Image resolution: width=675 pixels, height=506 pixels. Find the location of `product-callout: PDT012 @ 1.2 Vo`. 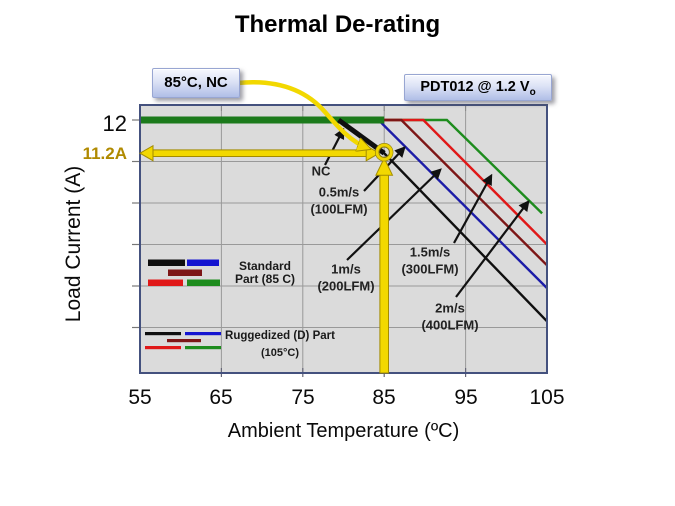

product-callout: PDT012 @ 1.2 Vo is located at coordinates (478, 87).